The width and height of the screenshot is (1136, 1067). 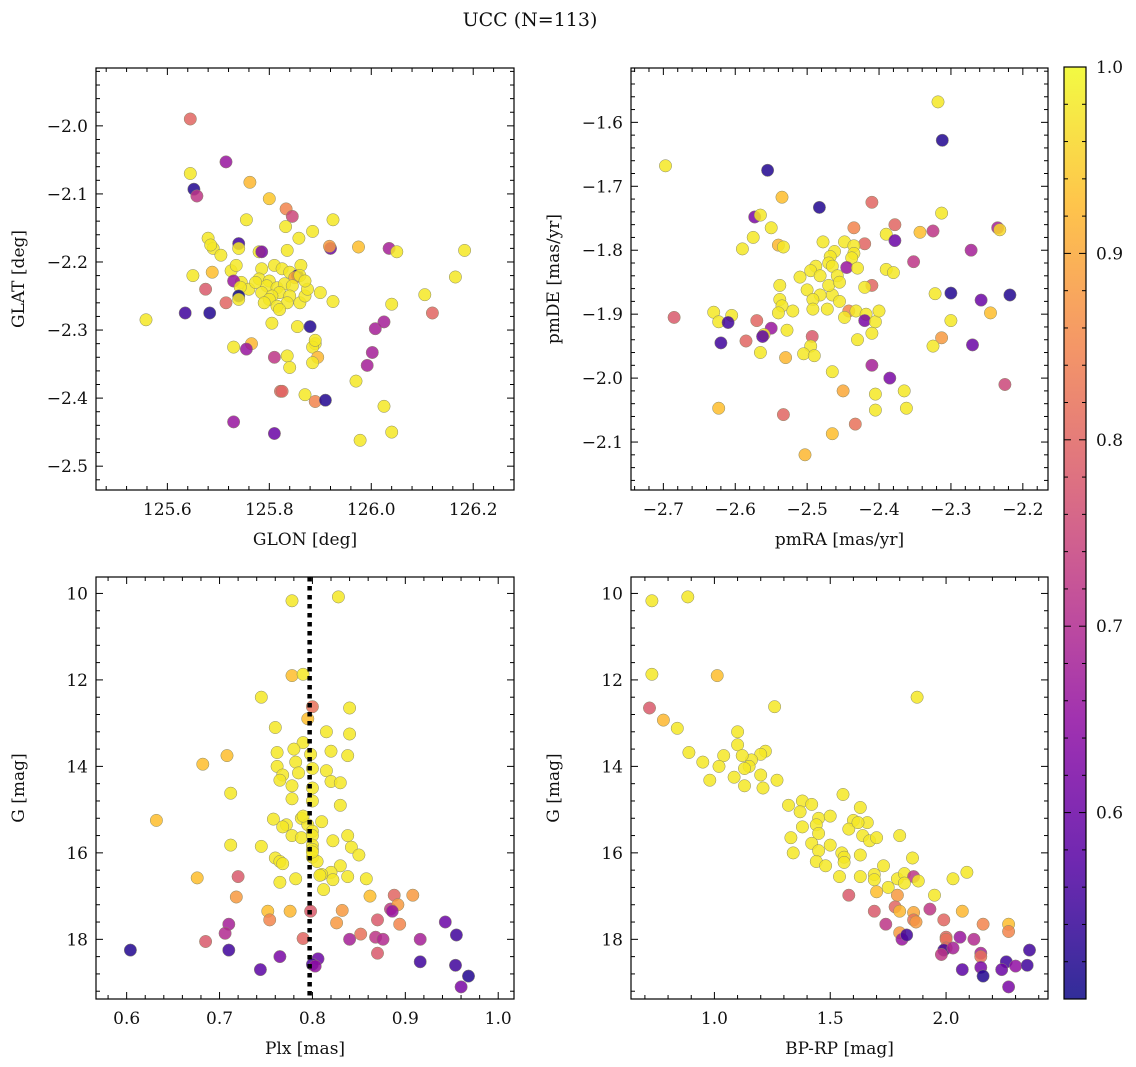 I want to click on y-tick-label: −2.2, so click(x=67, y=263).